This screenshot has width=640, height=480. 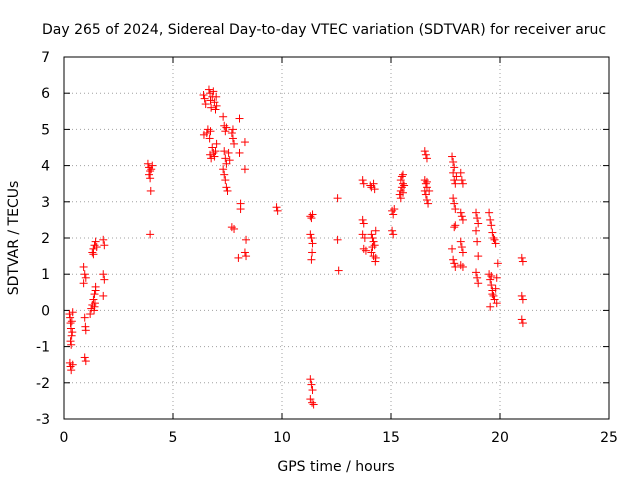 I want to click on y-tick-label: 2, so click(x=45, y=239).